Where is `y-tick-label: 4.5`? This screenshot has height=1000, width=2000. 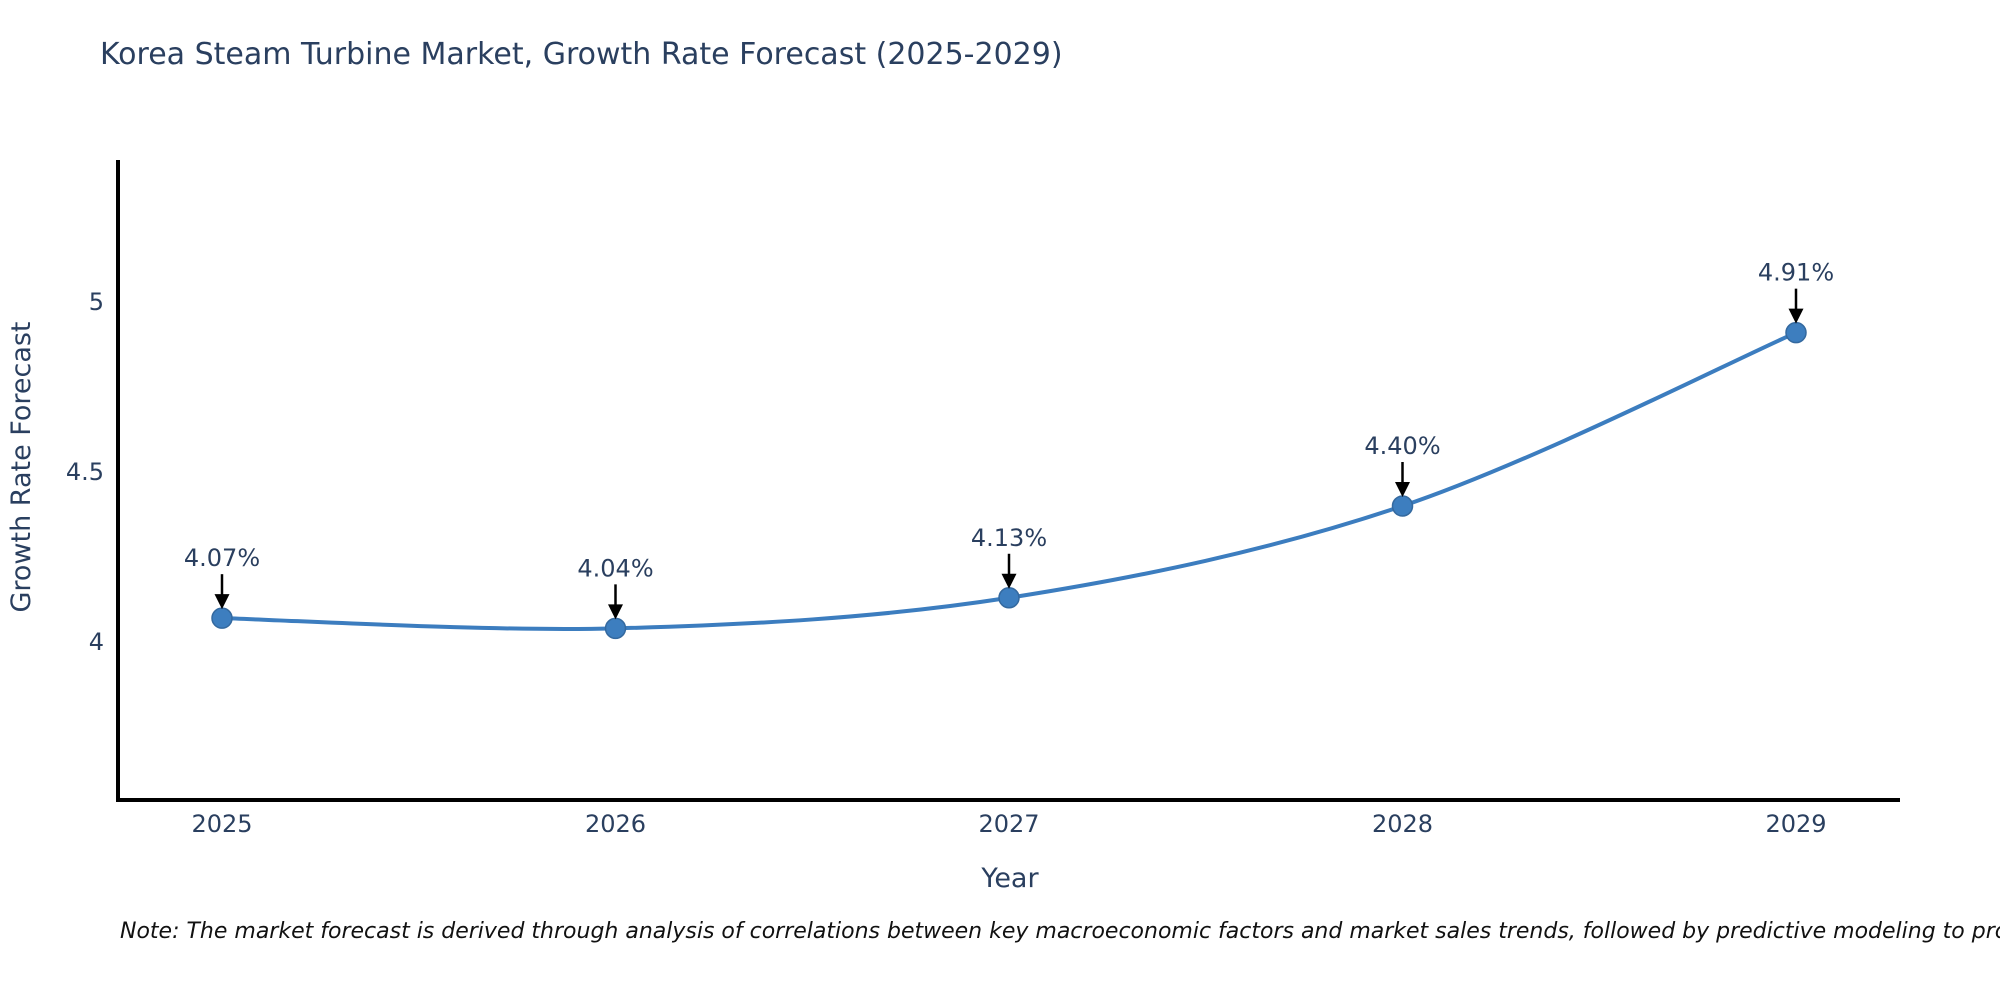 y-tick-label: 4.5 is located at coordinates (85, 472).